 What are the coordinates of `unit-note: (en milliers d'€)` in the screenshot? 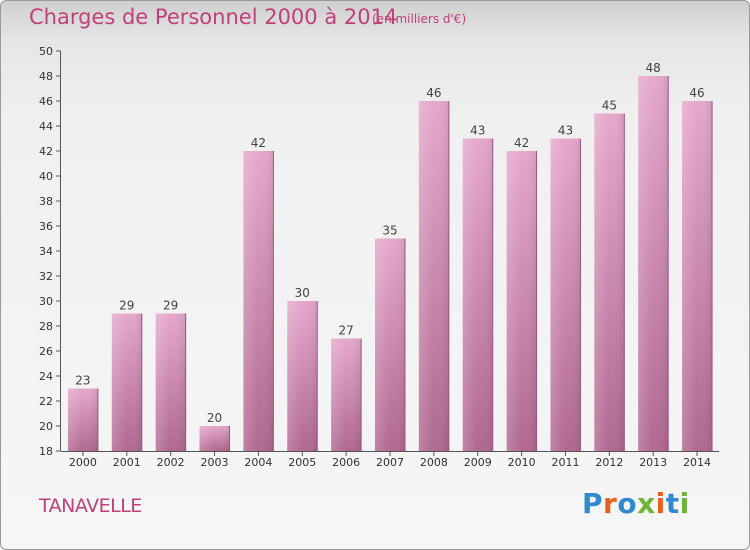 It's located at (419, 19).